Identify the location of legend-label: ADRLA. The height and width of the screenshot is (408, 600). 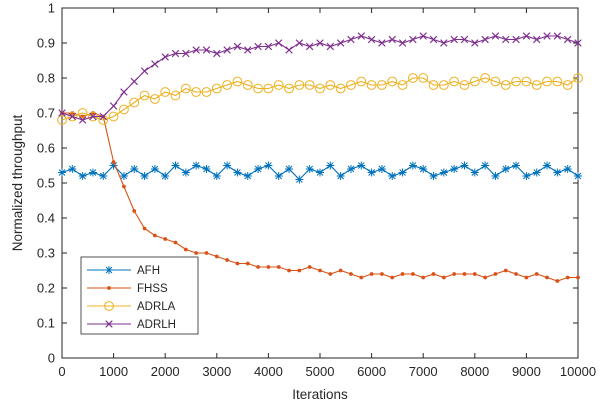
(156, 307).